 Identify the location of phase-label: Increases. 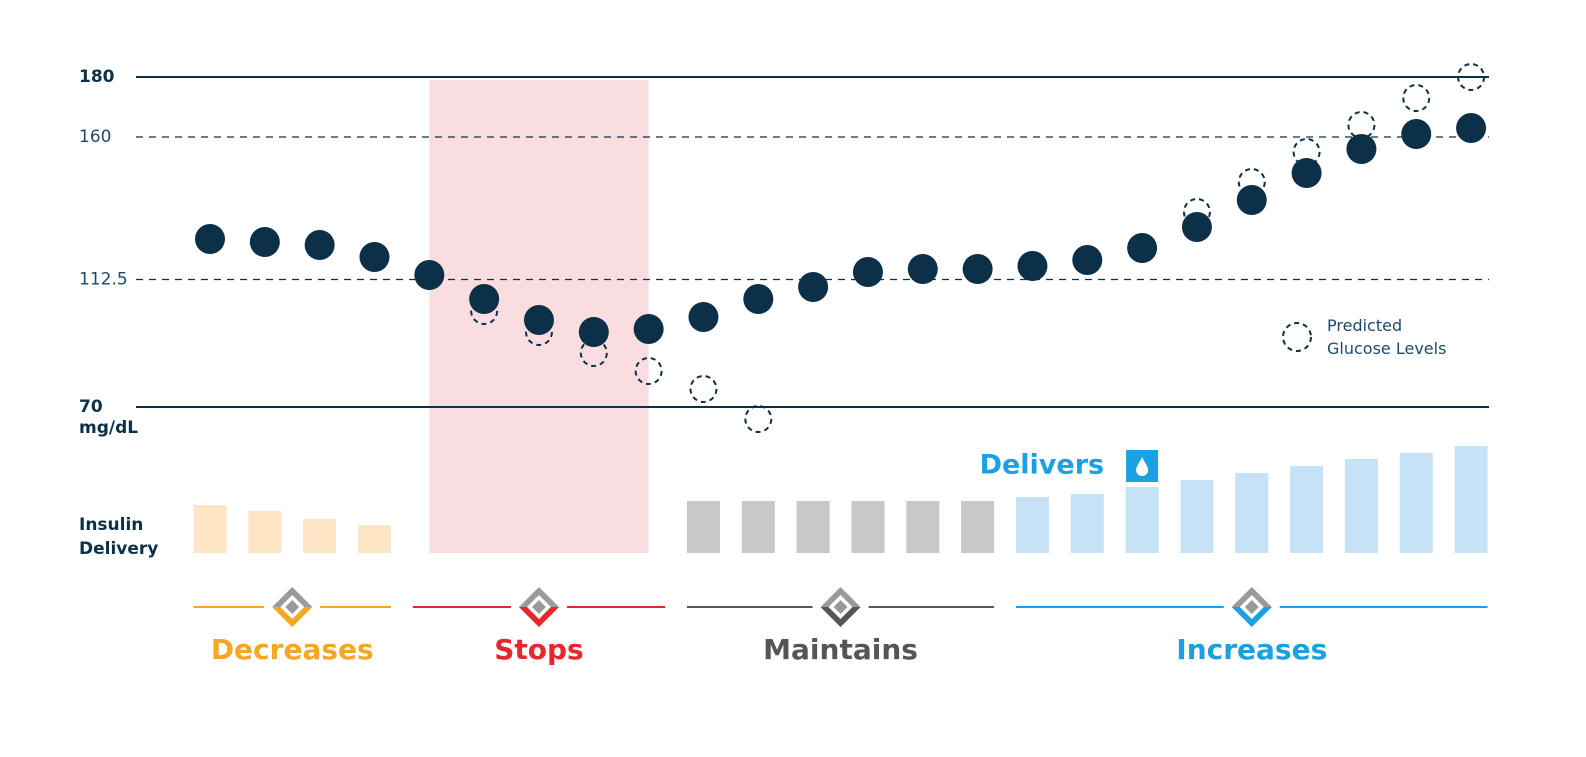
(1251, 649).